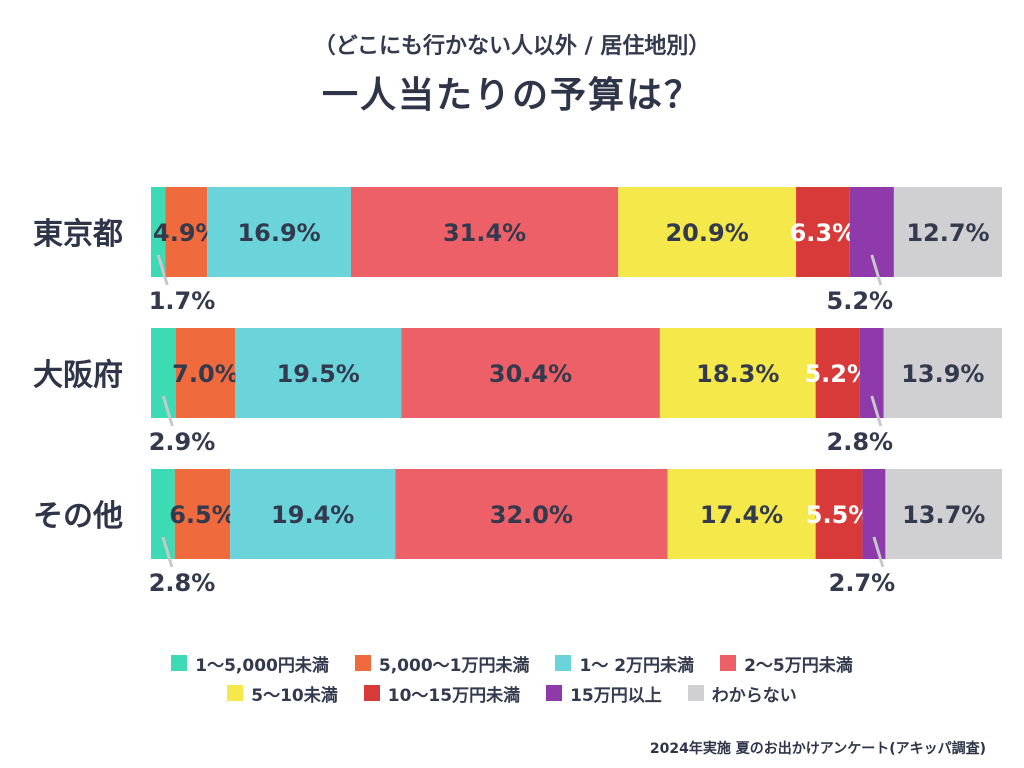 The width and height of the screenshot is (1024, 768). I want to click on legend-row: 1〜5,000円未満 5,000〜1万円未満 1〜 2万円未満 2〜5万円未満, so click(512, 663).